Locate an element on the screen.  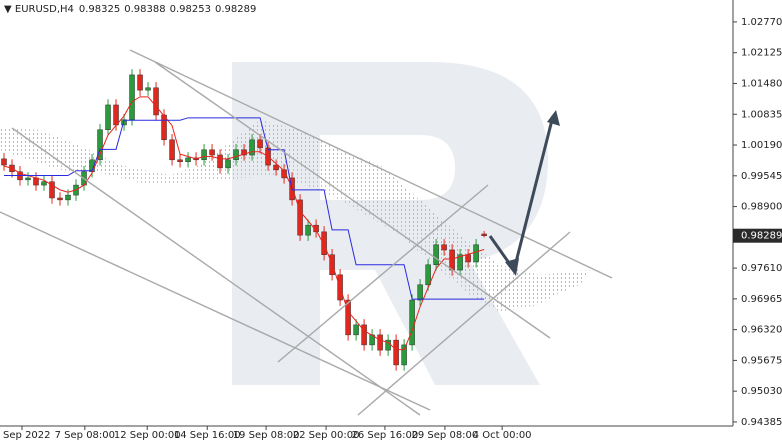
x-tick-label: 14 Sep 16:00 is located at coordinates (207, 435).